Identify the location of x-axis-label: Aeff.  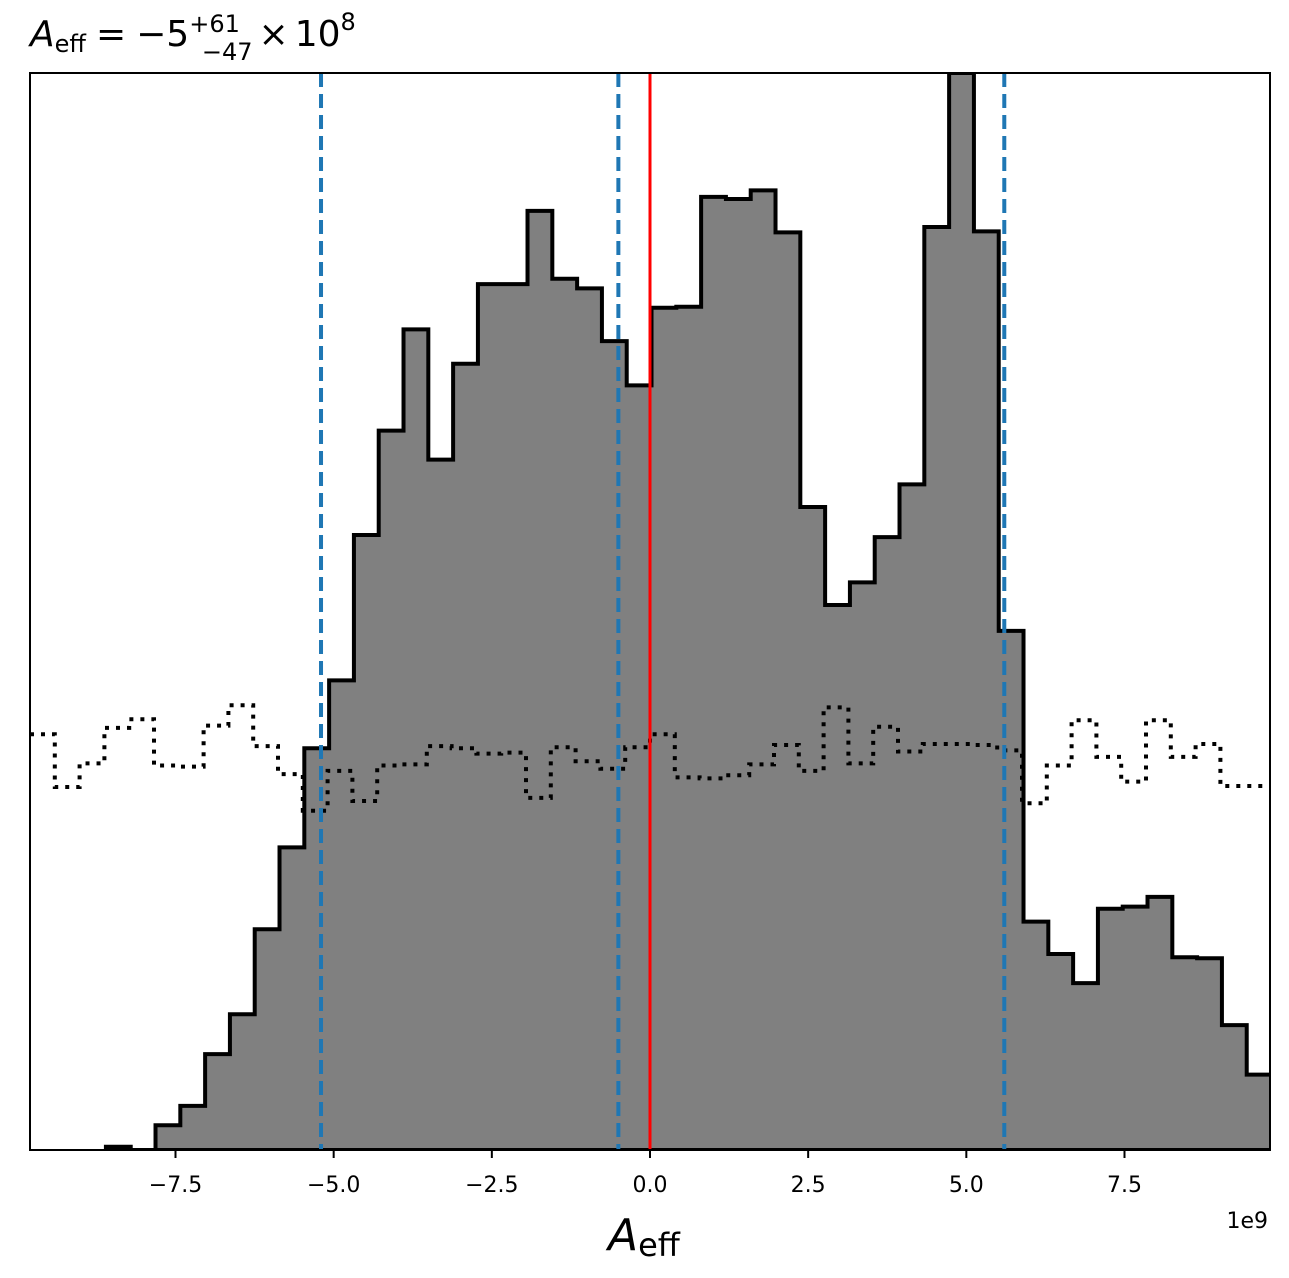
(643, 1237).